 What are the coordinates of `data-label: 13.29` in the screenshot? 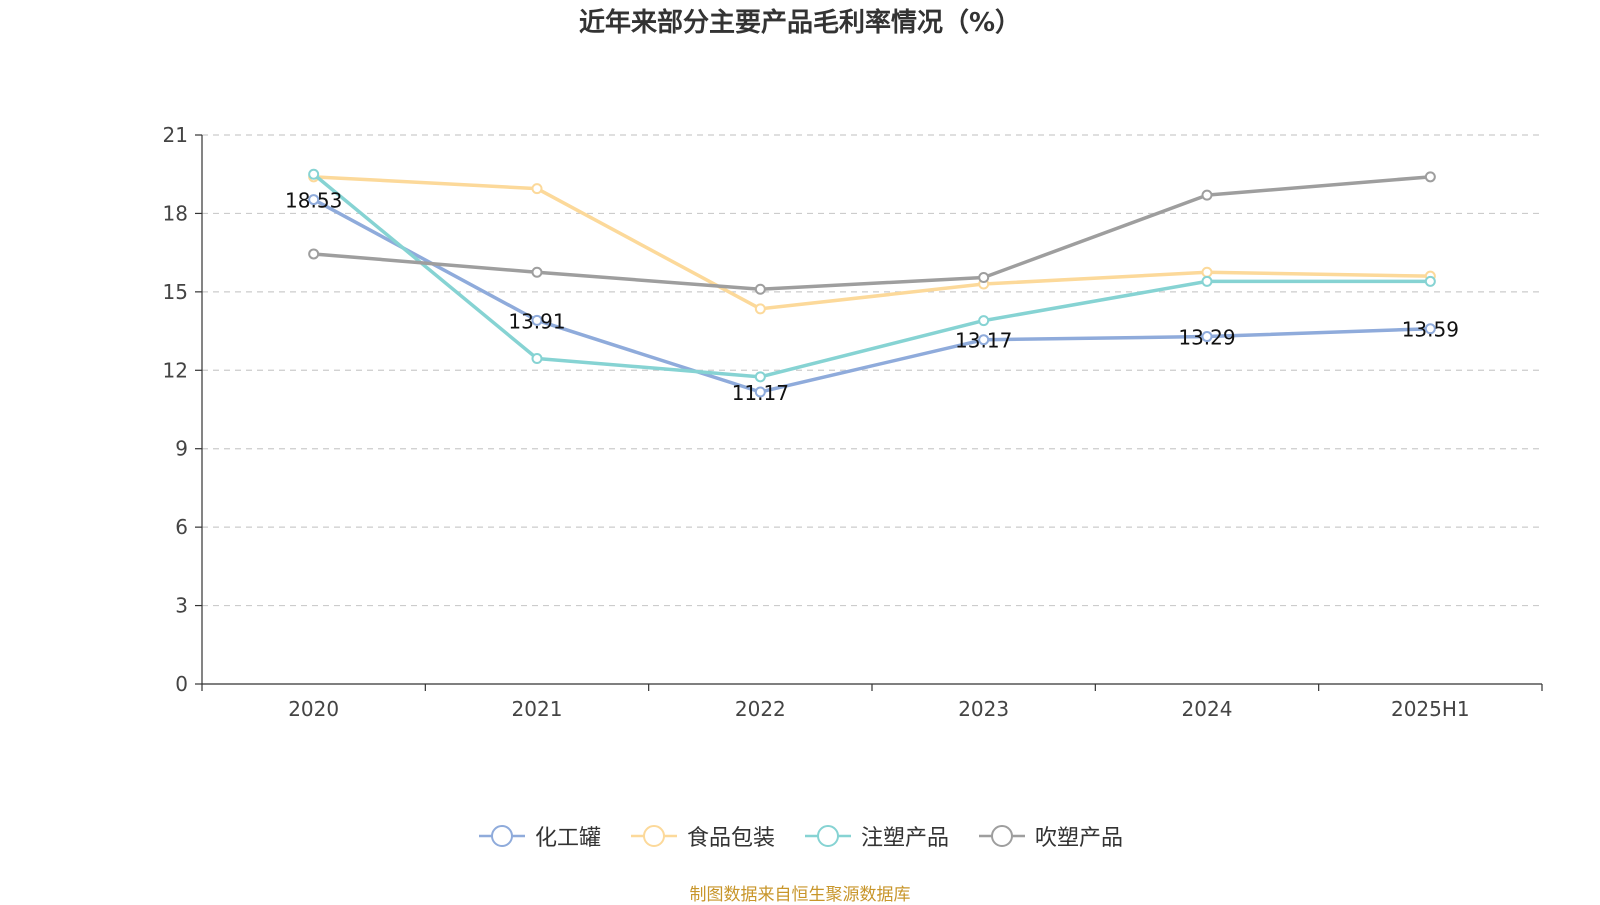 It's located at (1206, 338).